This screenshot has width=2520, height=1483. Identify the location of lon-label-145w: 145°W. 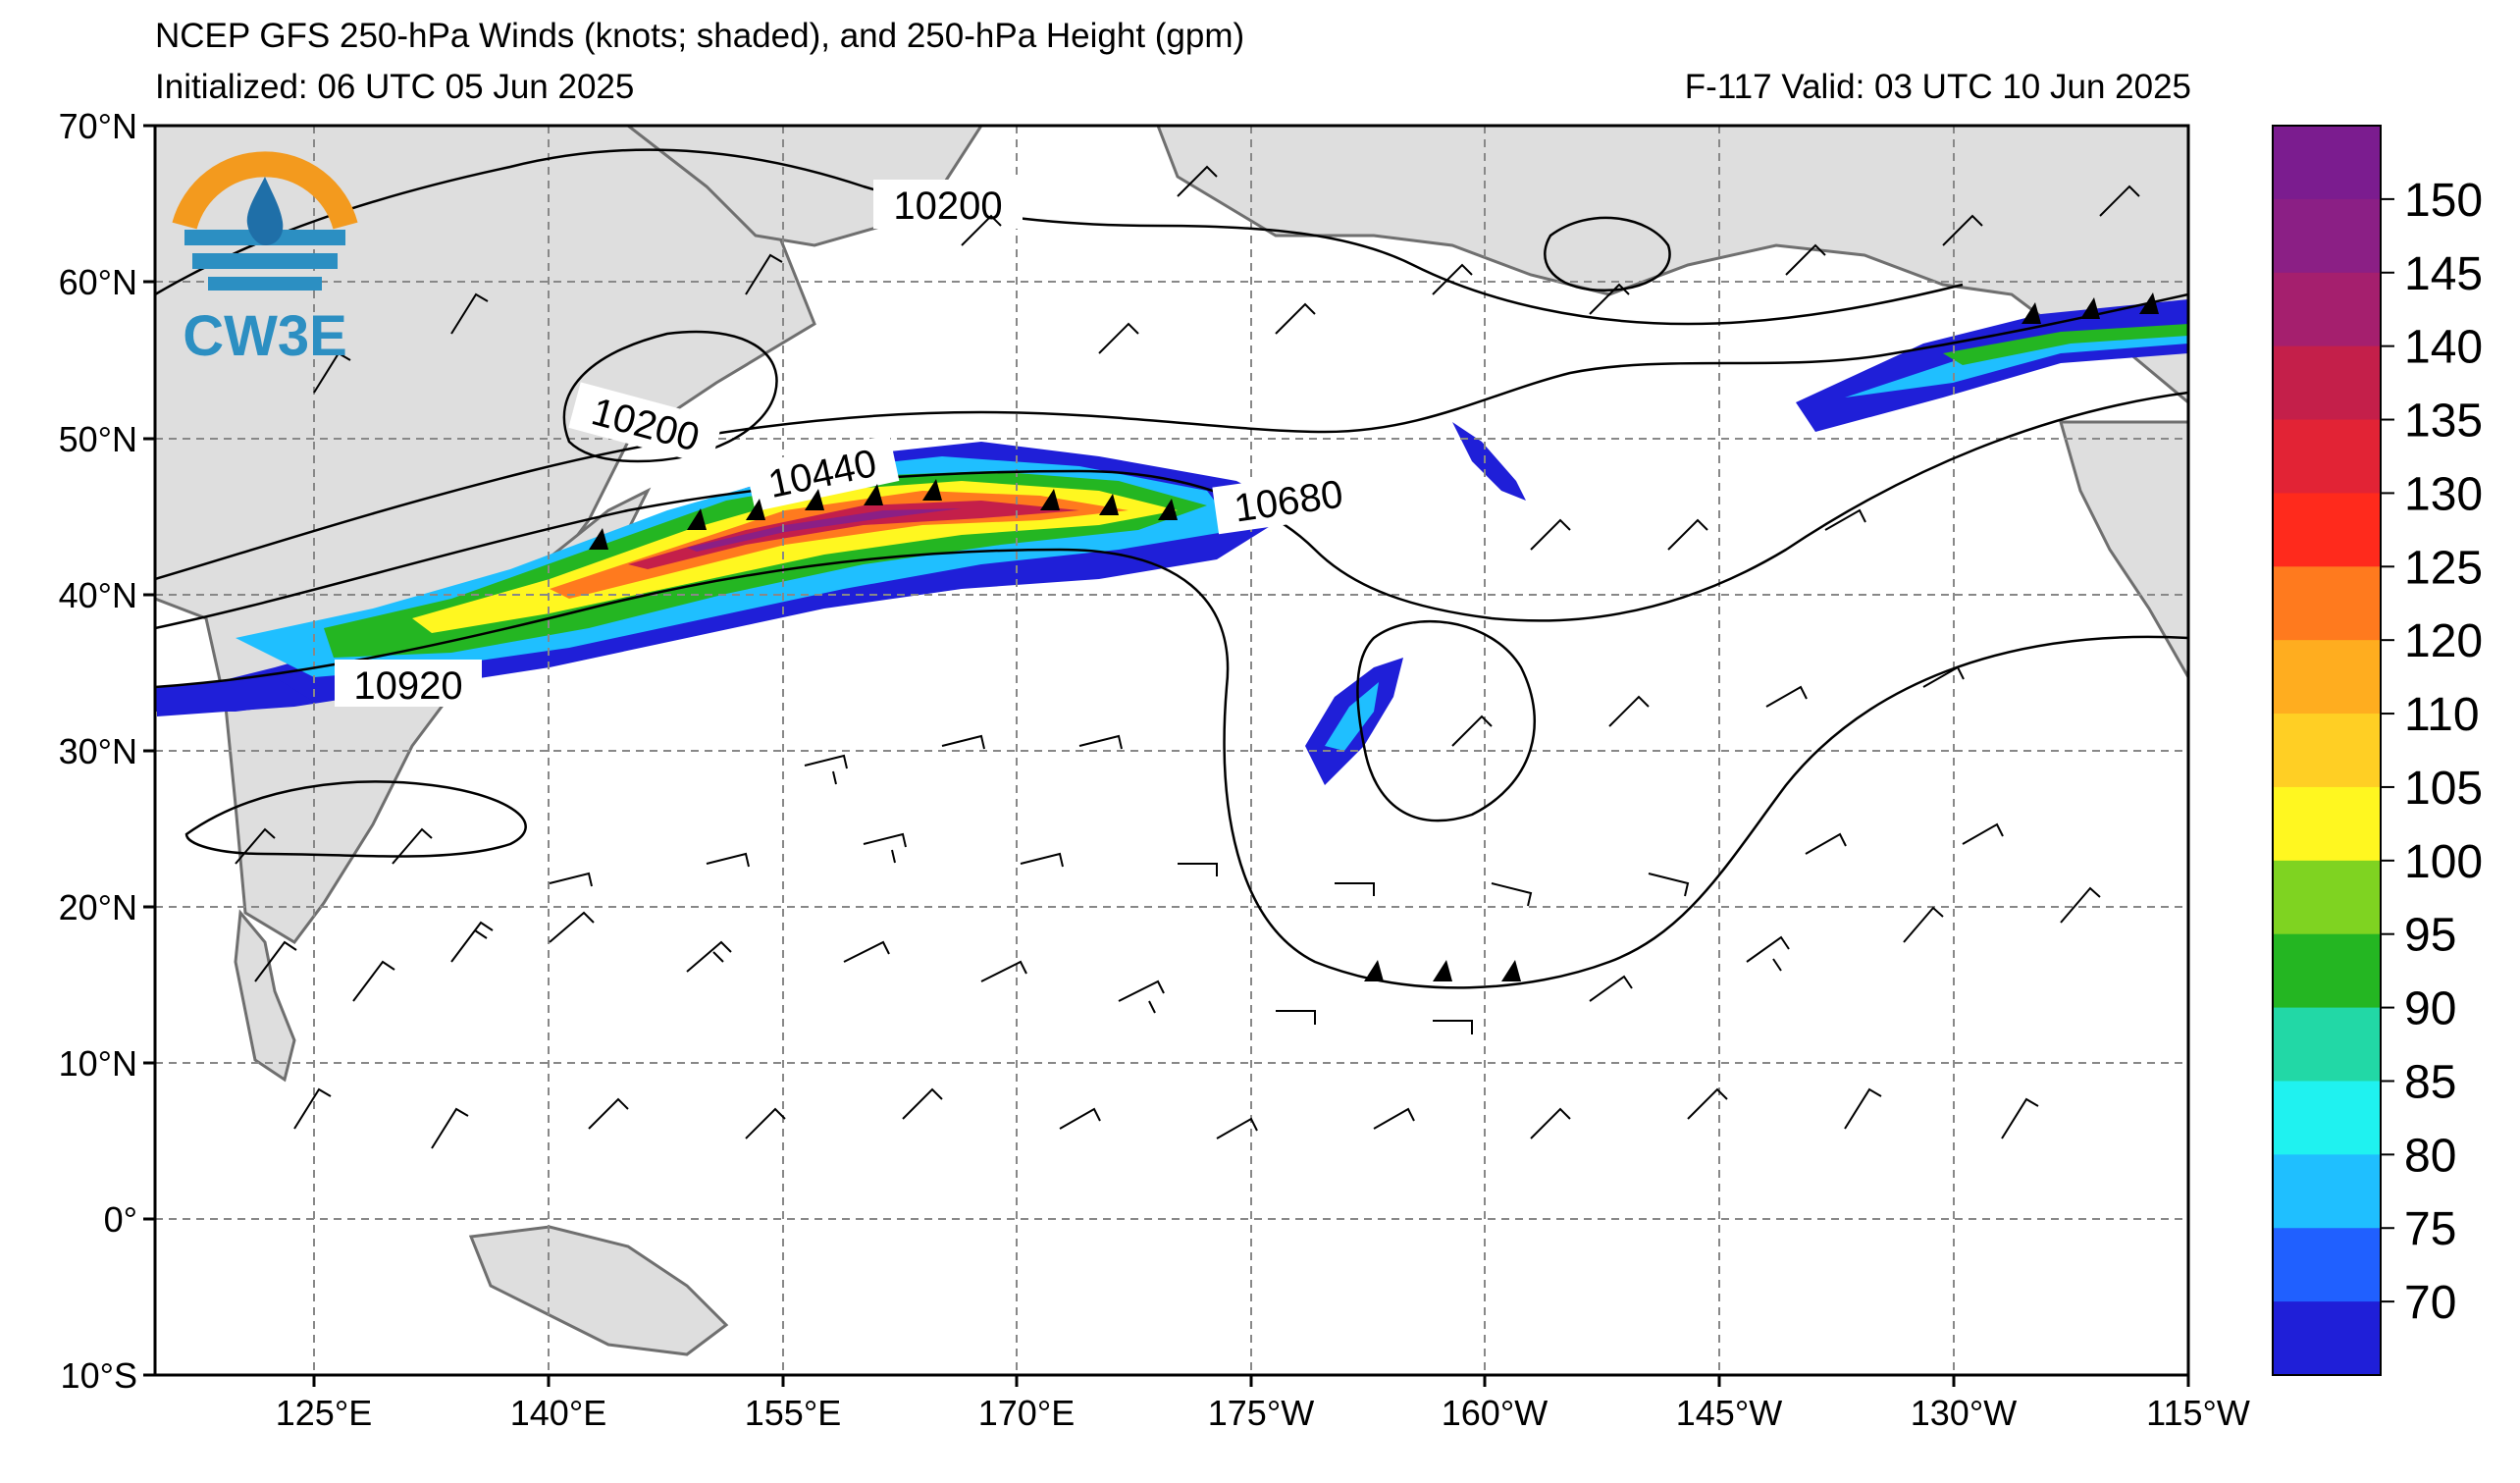
(1729, 1413).